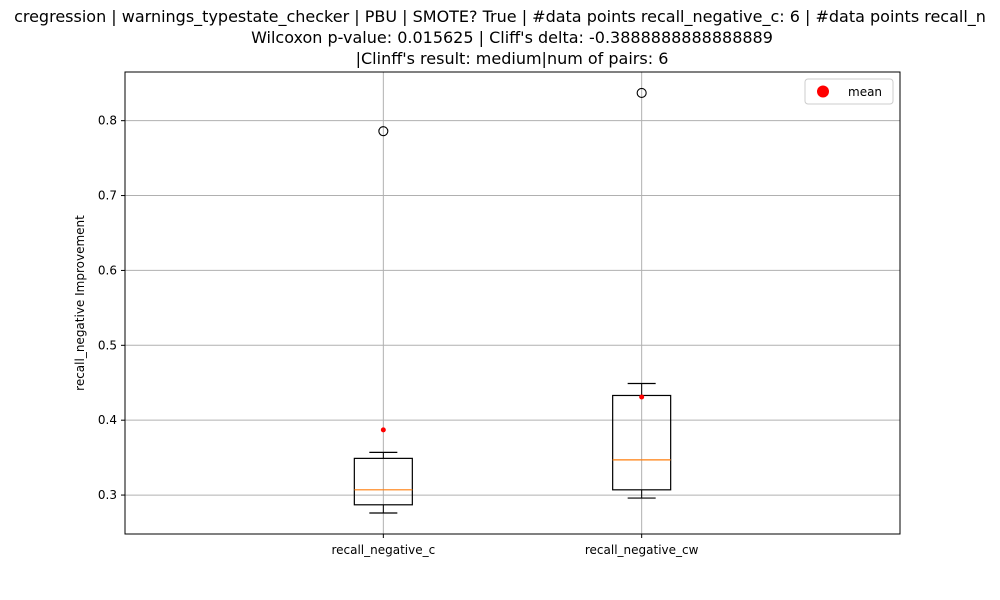 The image size is (1000, 600). I want to click on legend: mean, so click(849, 91).